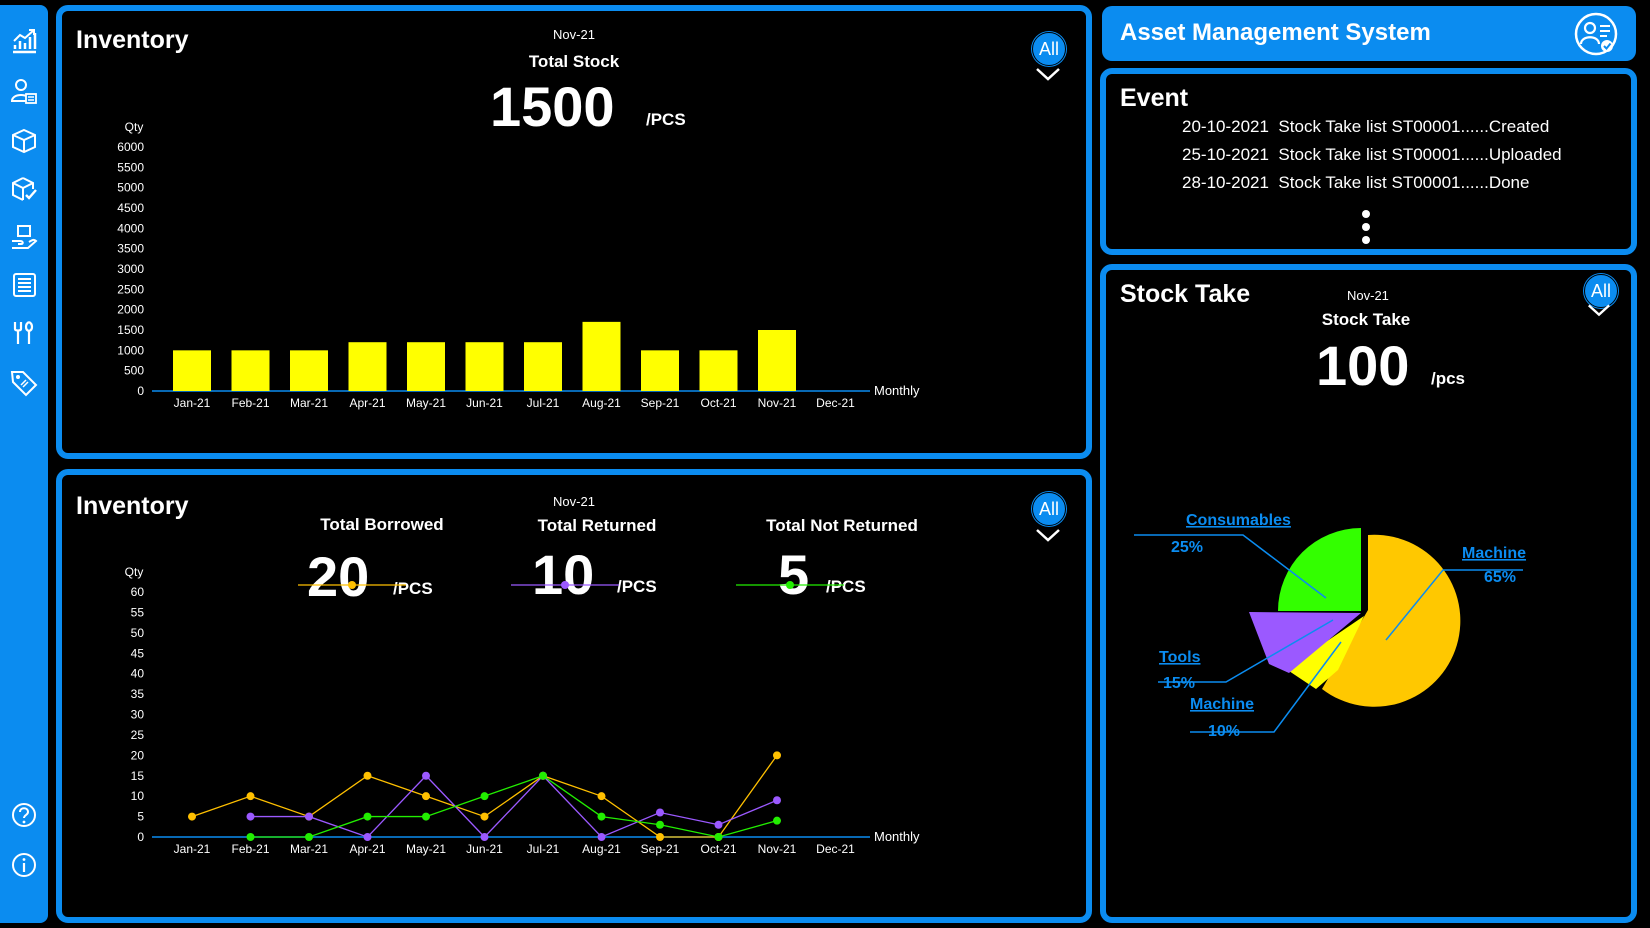 This screenshot has height=928, width=1650. Describe the element at coordinates (367, 403) in the screenshot. I see `x-tick-label: Apr-21` at that location.